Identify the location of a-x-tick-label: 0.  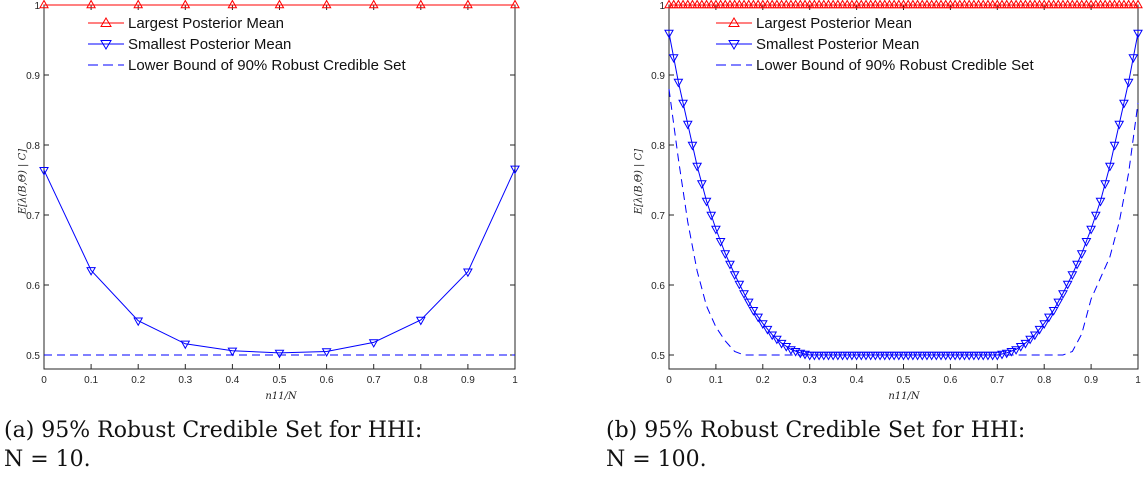
(44, 380).